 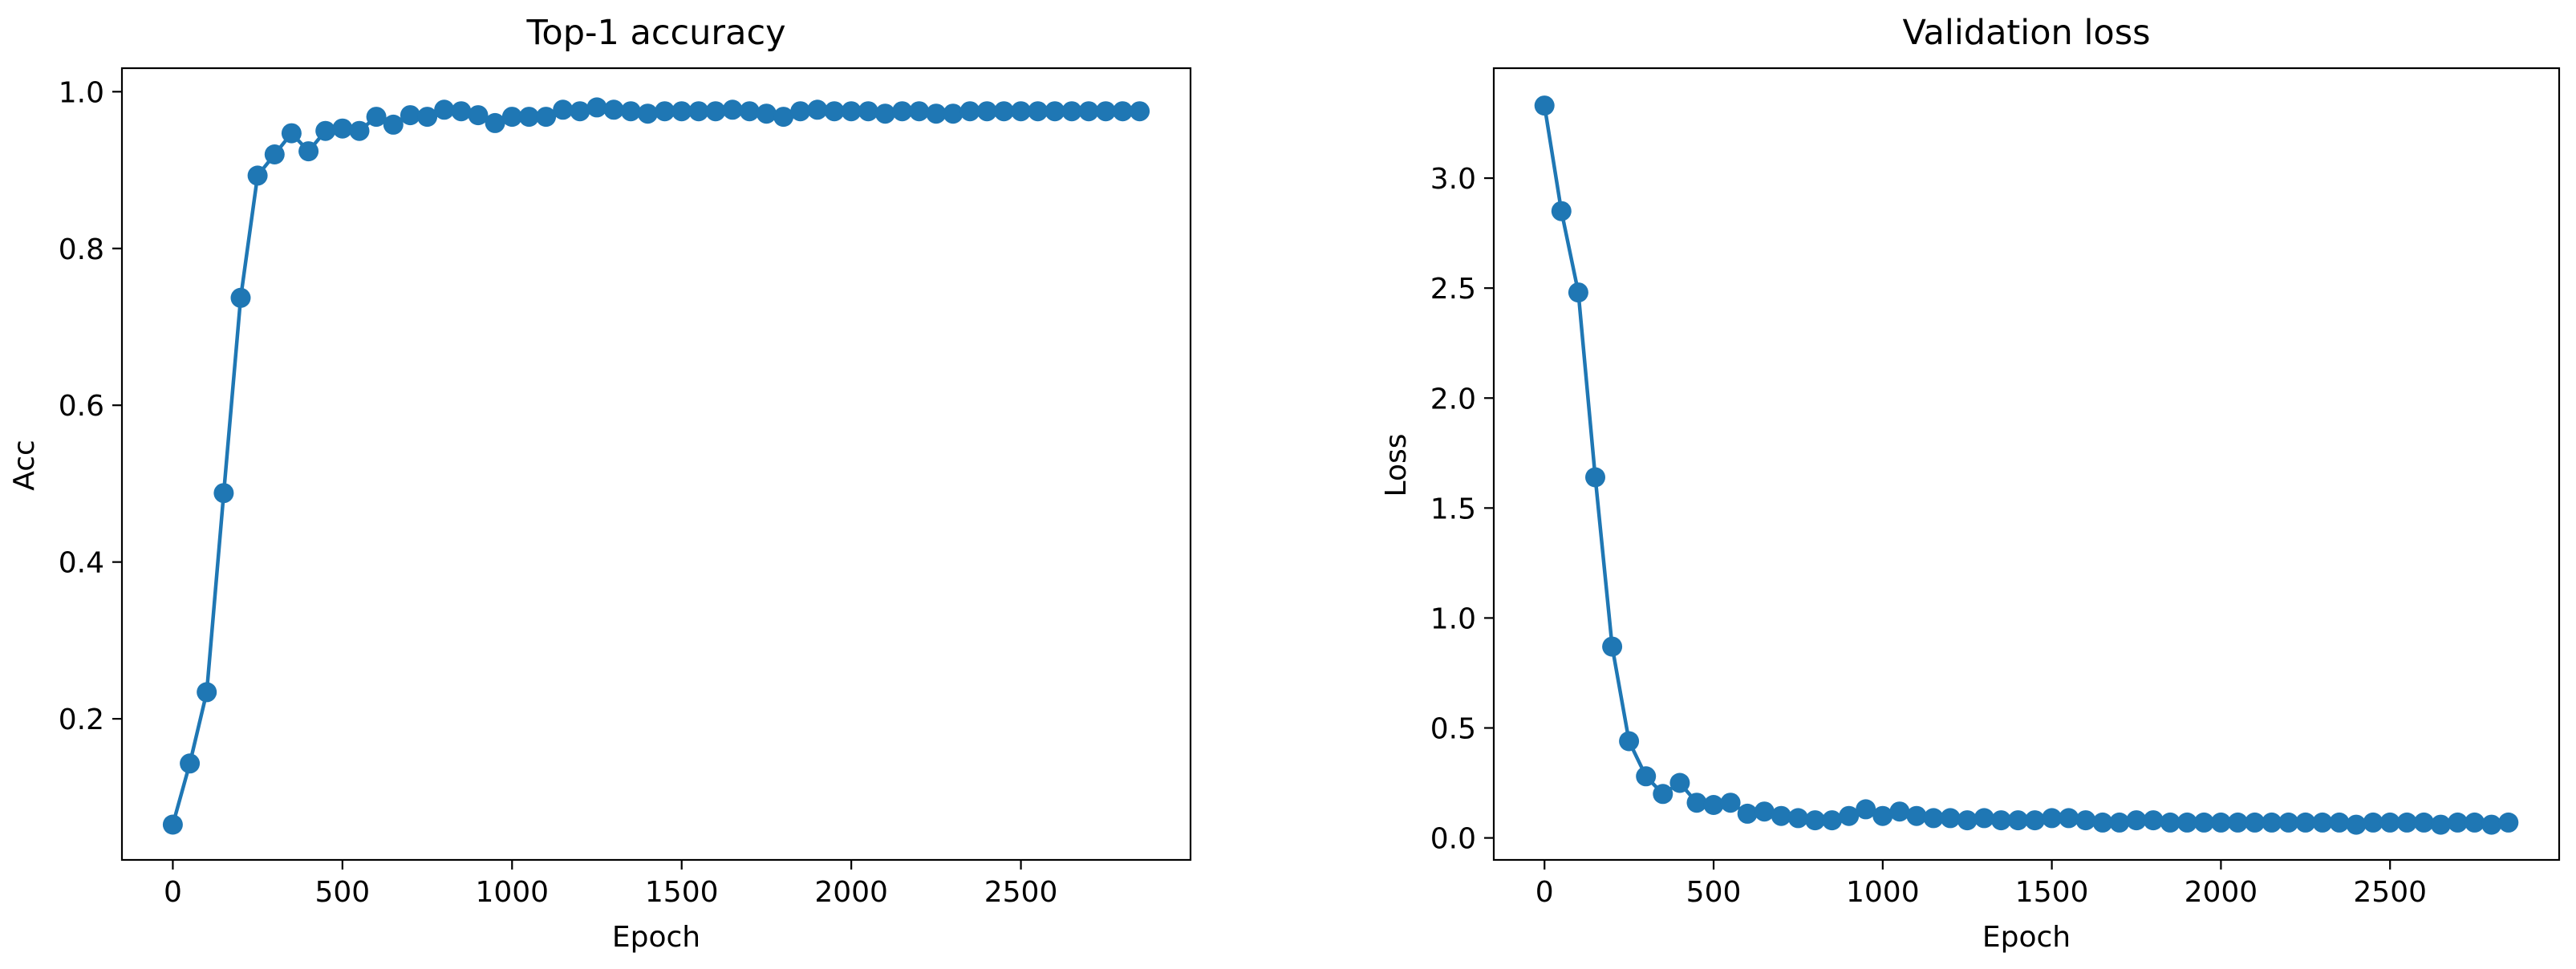 I want to click on y-tick-label: 0.4, so click(x=81, y=563).